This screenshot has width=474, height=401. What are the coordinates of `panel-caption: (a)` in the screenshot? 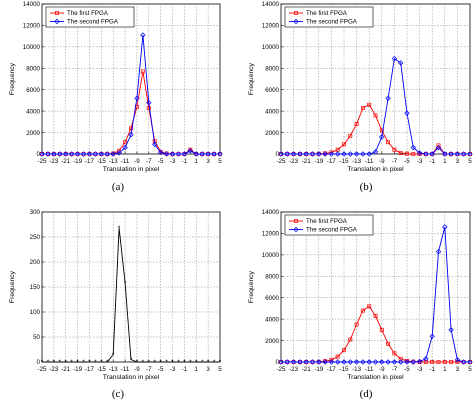 It's located at (118, 187).